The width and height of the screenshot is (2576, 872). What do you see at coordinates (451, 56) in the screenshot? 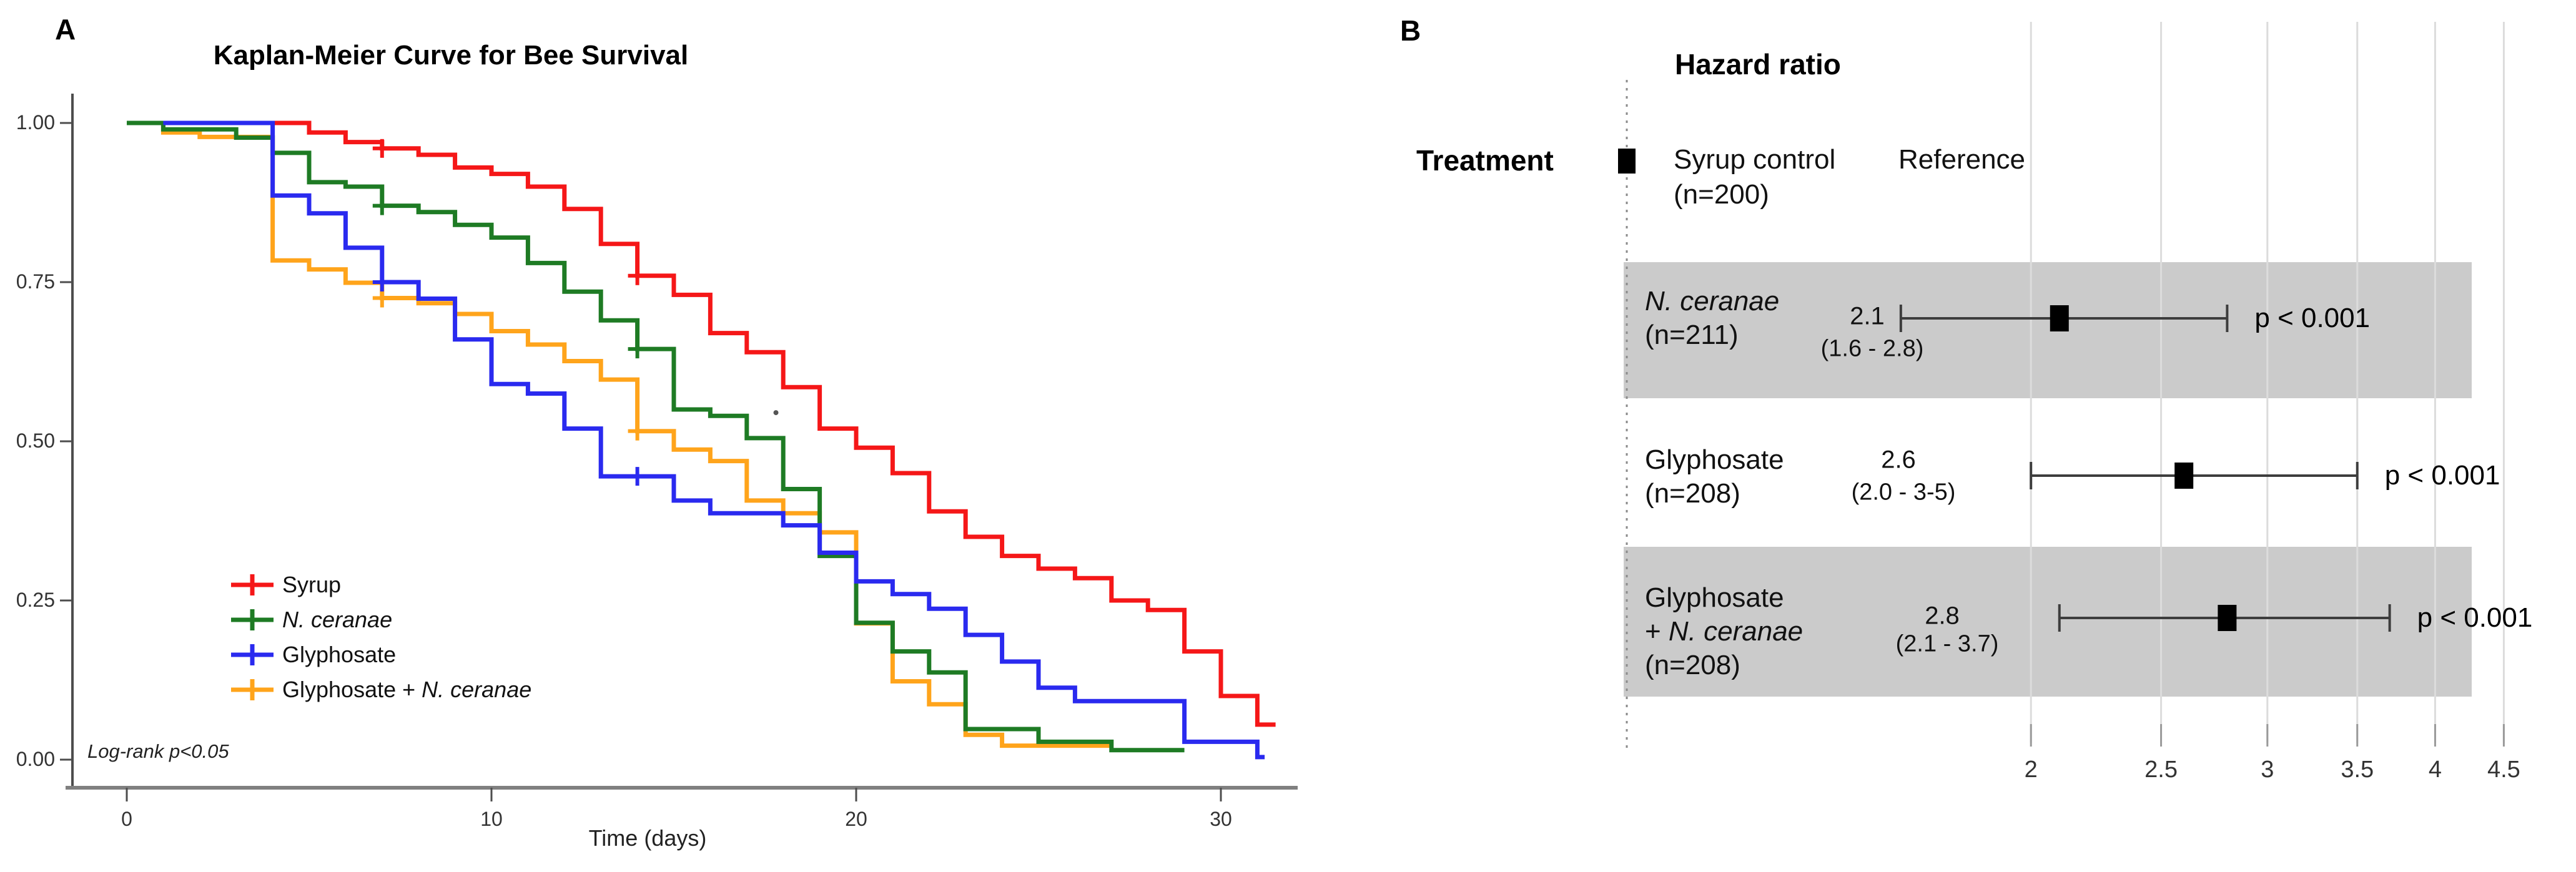
I see `panel-a-title: Kaplan-Meier Curve for Bee Survival` at bounding box center [451, 56].